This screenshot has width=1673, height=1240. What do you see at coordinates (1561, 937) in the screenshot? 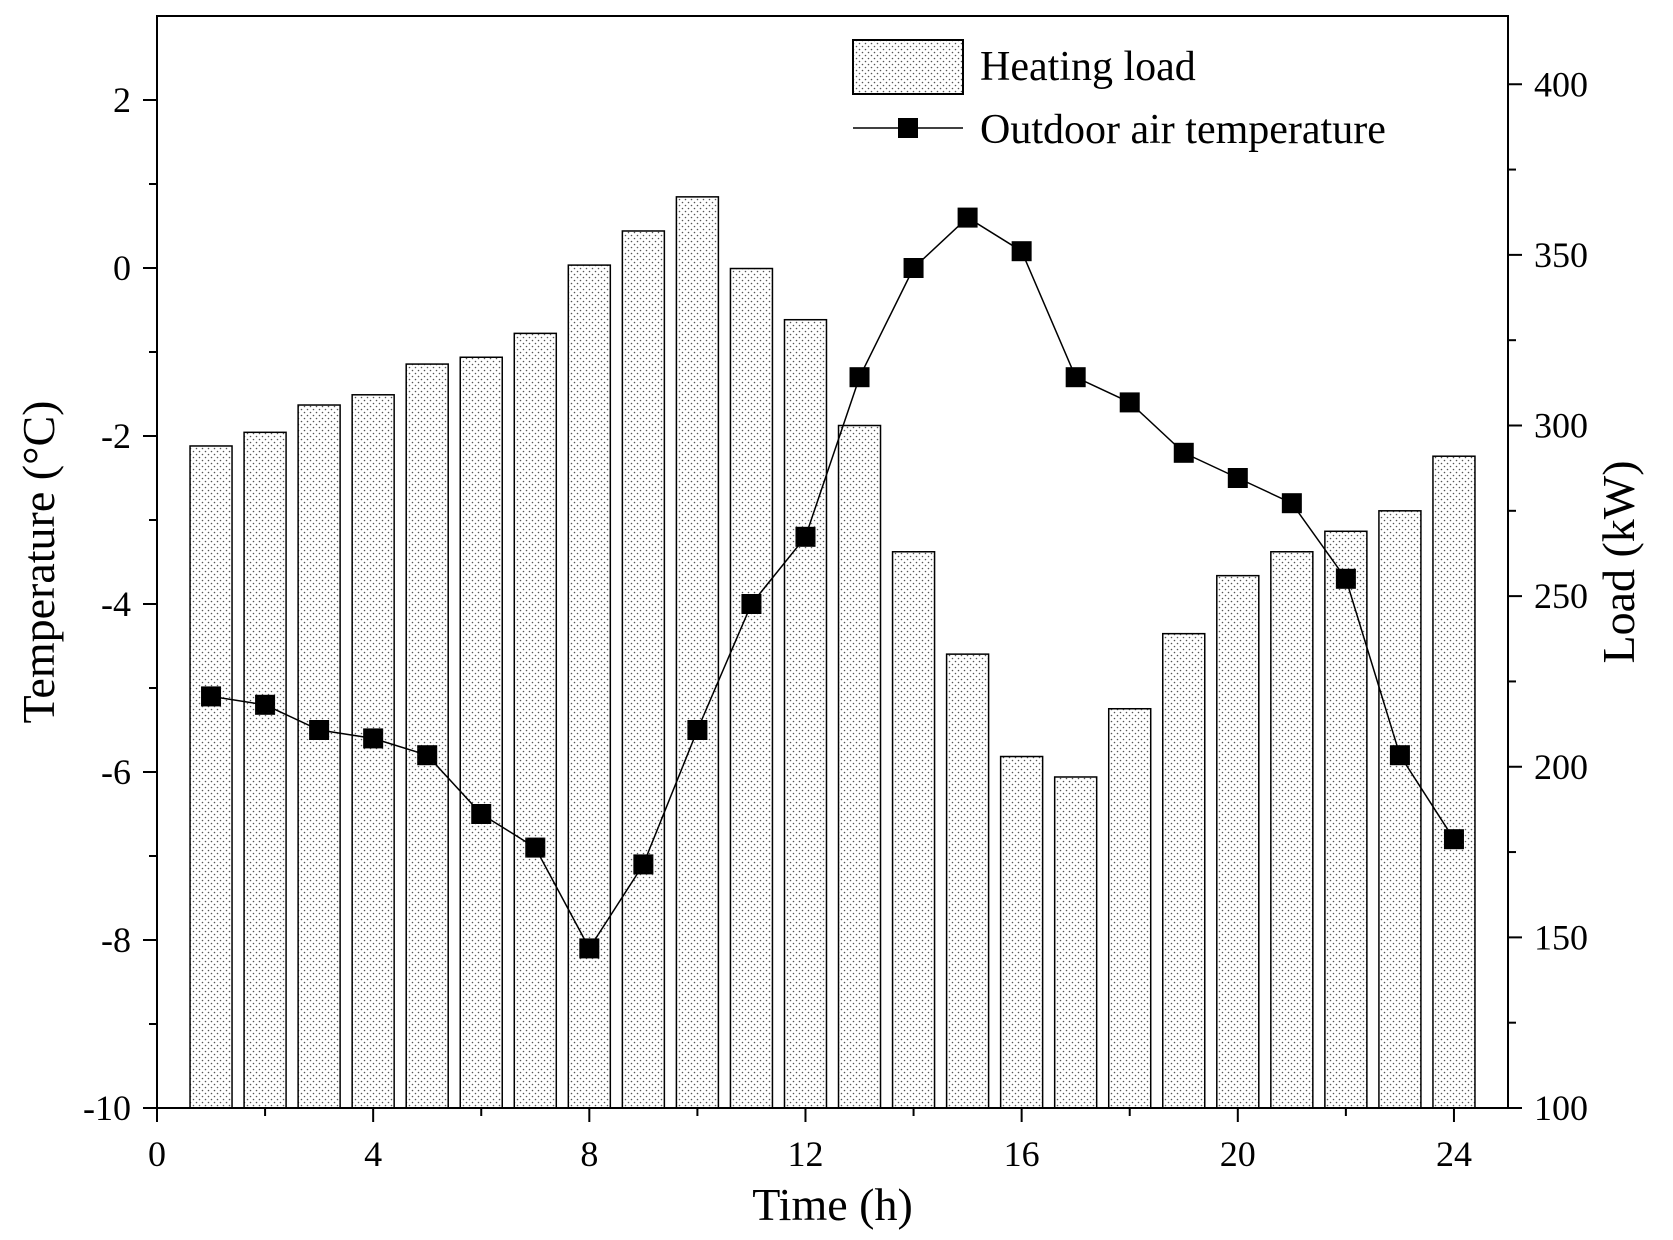
I see `right-y-tick-label: 150` at bounding box center [1561, 937].